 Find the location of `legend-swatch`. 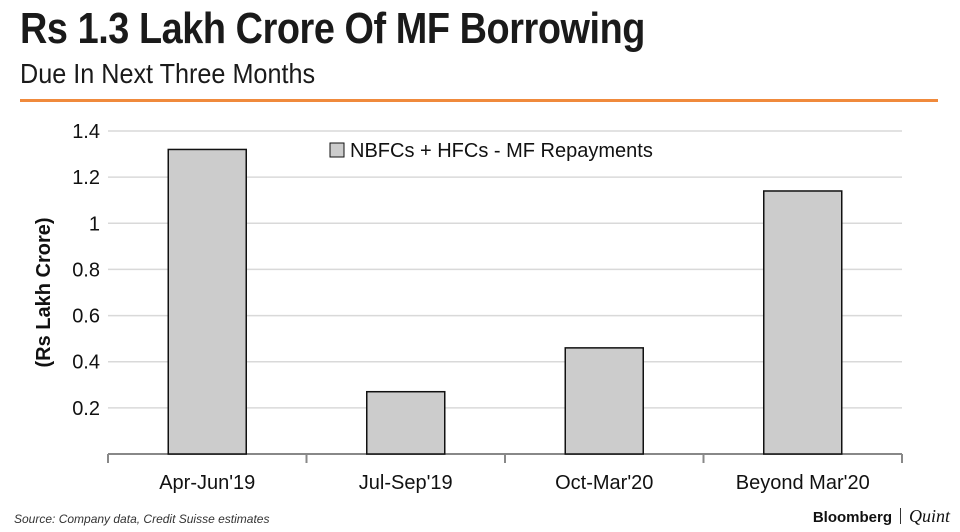

legend-swatch is located at coordinates (337, 150).